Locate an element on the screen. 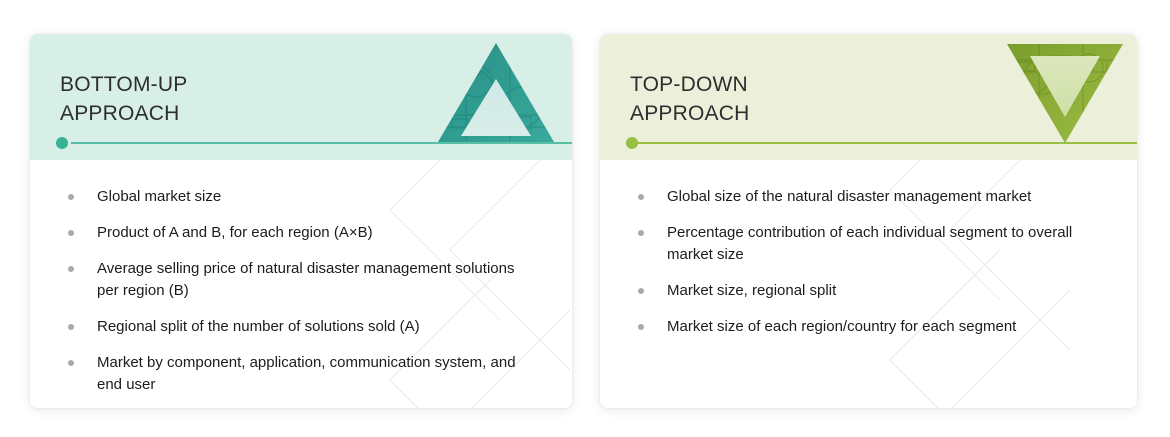  header-rule-bottom-up is located at coordinates (314, 143).